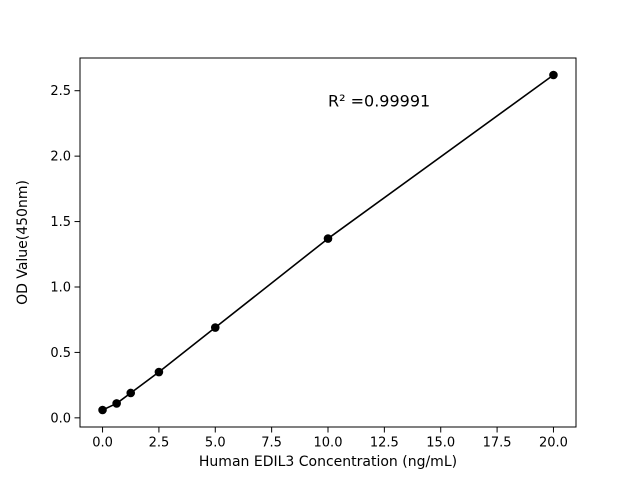 This screenshot has width=640, height=480. Describe the element at coordinates (553, 443) in the screenshot. I see `x-axis-tick-label: 20.0` at that location.